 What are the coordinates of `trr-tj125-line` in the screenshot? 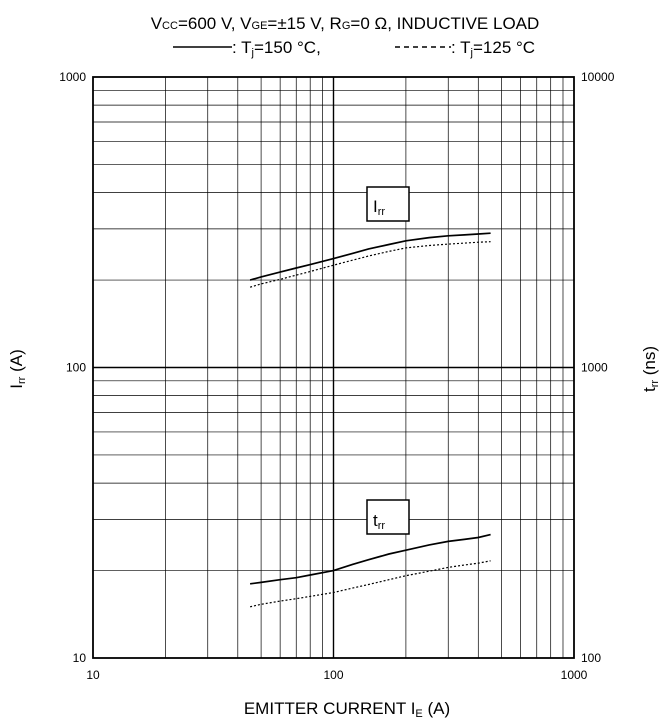 It's located at (370, 584).